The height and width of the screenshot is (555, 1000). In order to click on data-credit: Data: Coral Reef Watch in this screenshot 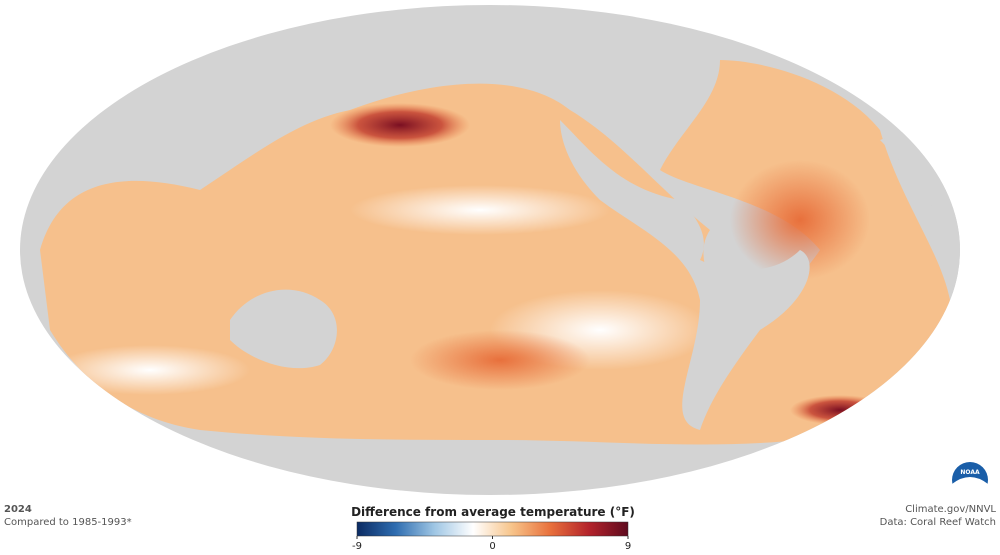, I will do `click(938, 522)`.